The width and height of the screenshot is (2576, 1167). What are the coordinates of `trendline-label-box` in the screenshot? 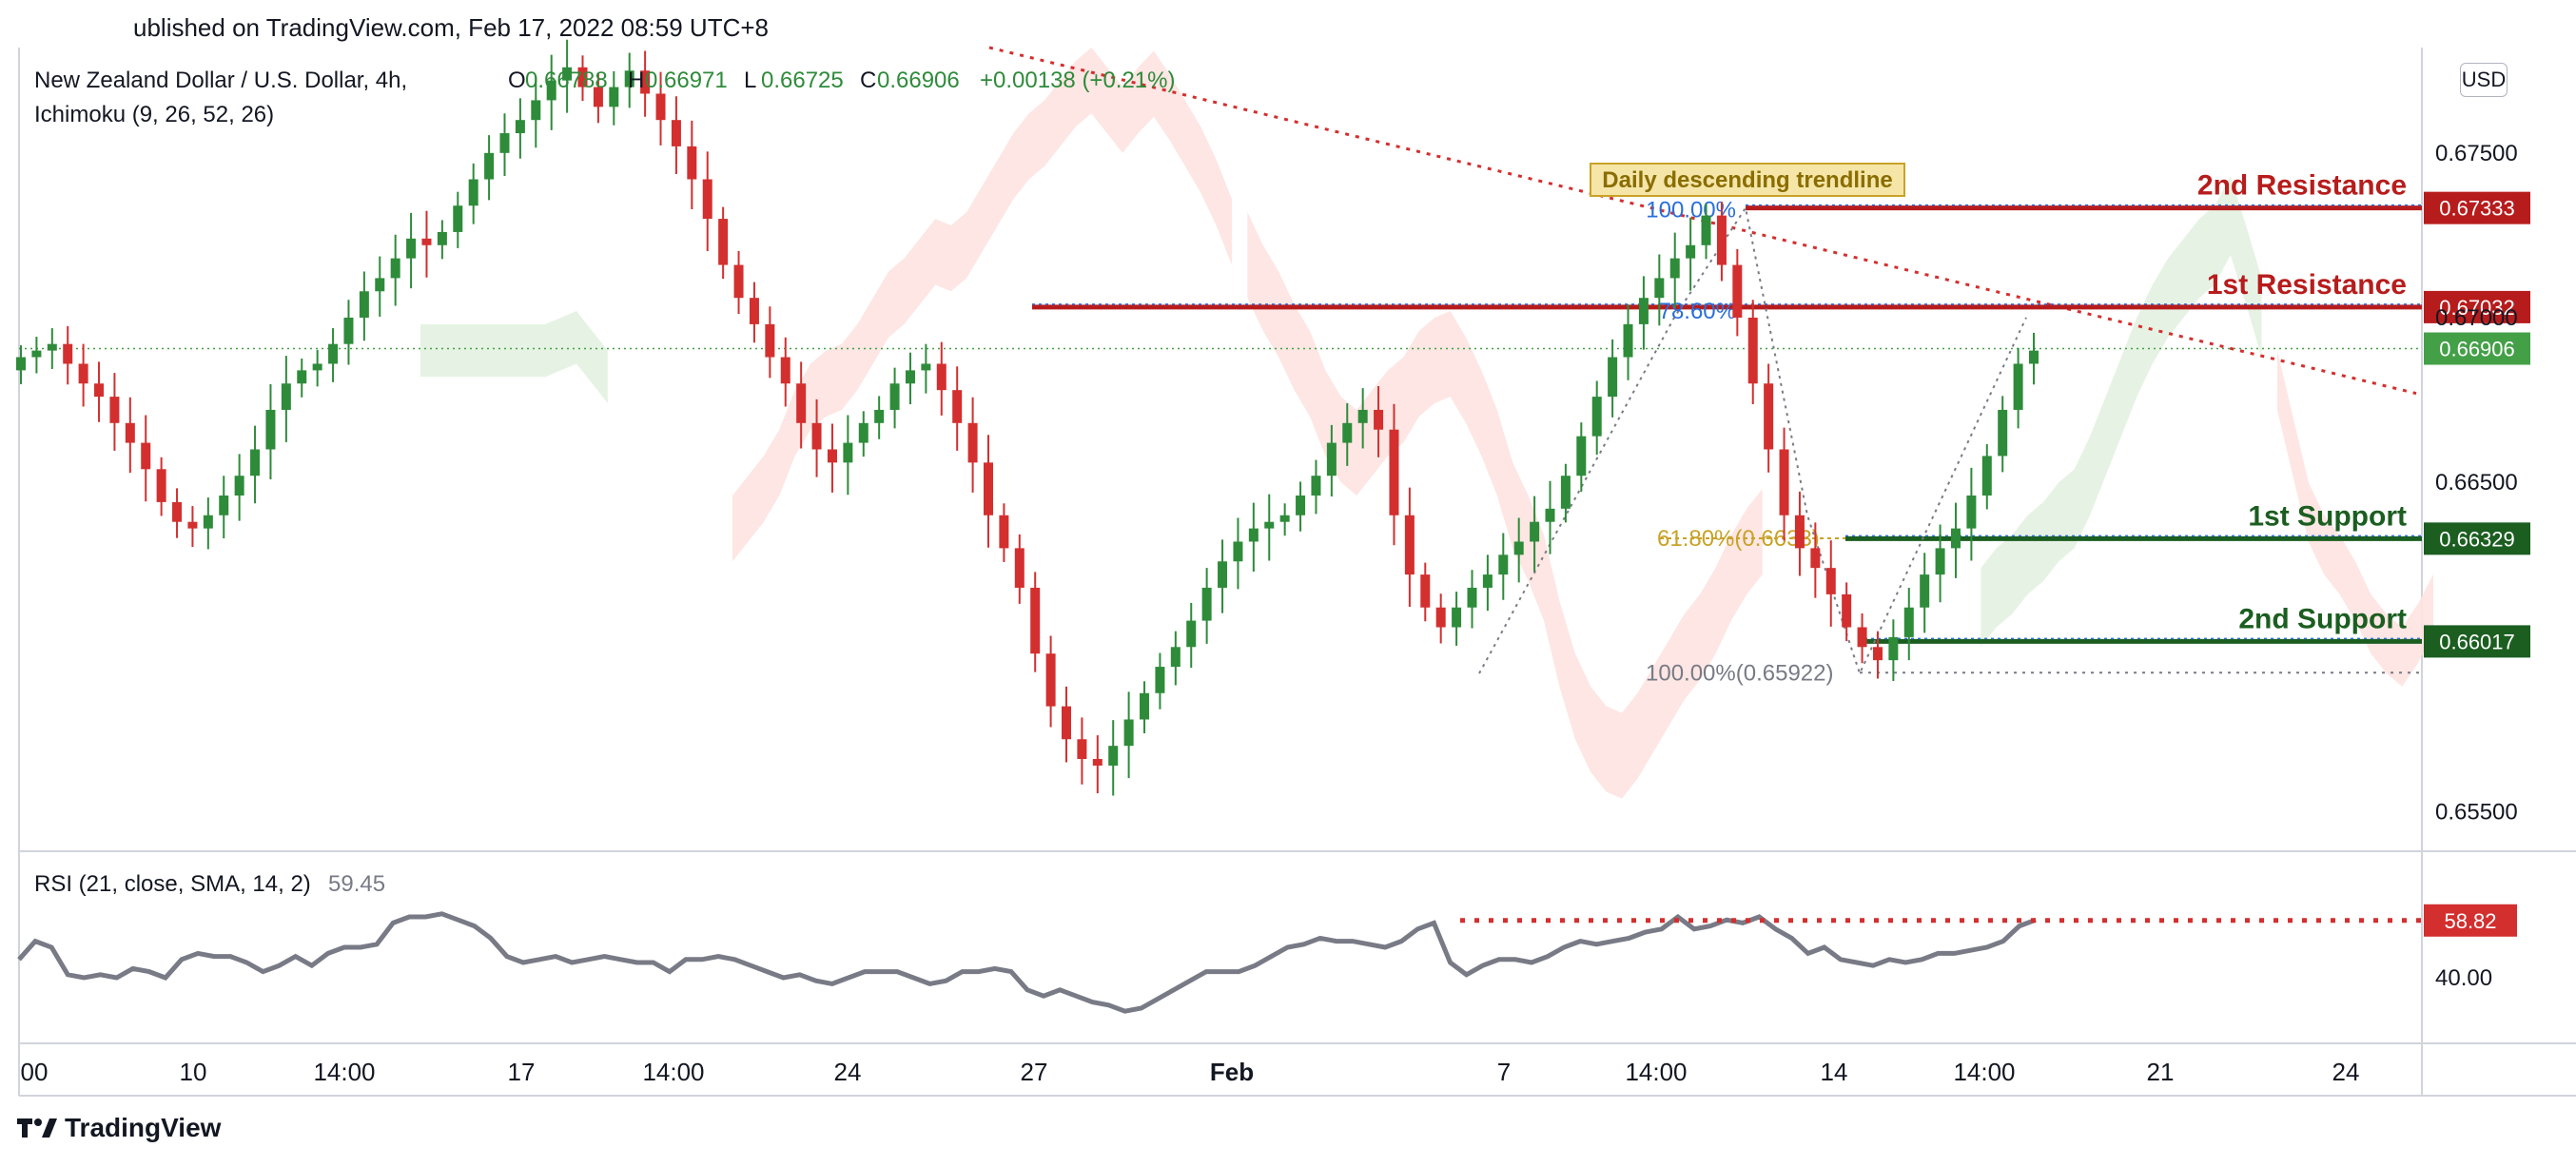 It's located at (1748, 180).